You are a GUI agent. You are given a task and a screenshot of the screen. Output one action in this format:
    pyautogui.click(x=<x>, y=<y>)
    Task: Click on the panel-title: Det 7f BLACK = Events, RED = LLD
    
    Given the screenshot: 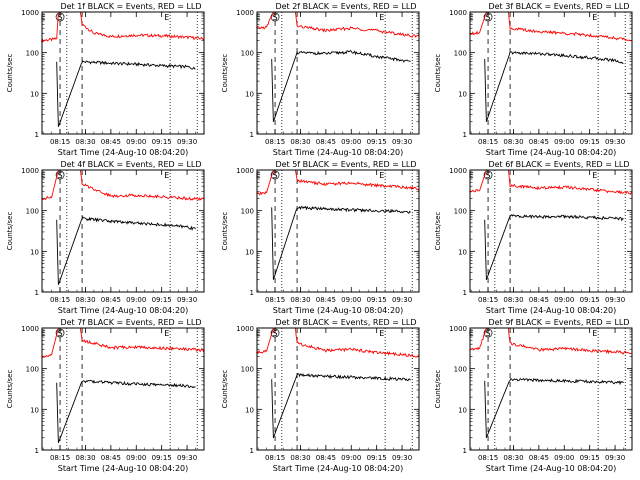 What is the action you would take?
    pyautogui.click(x=130, y=322)
    